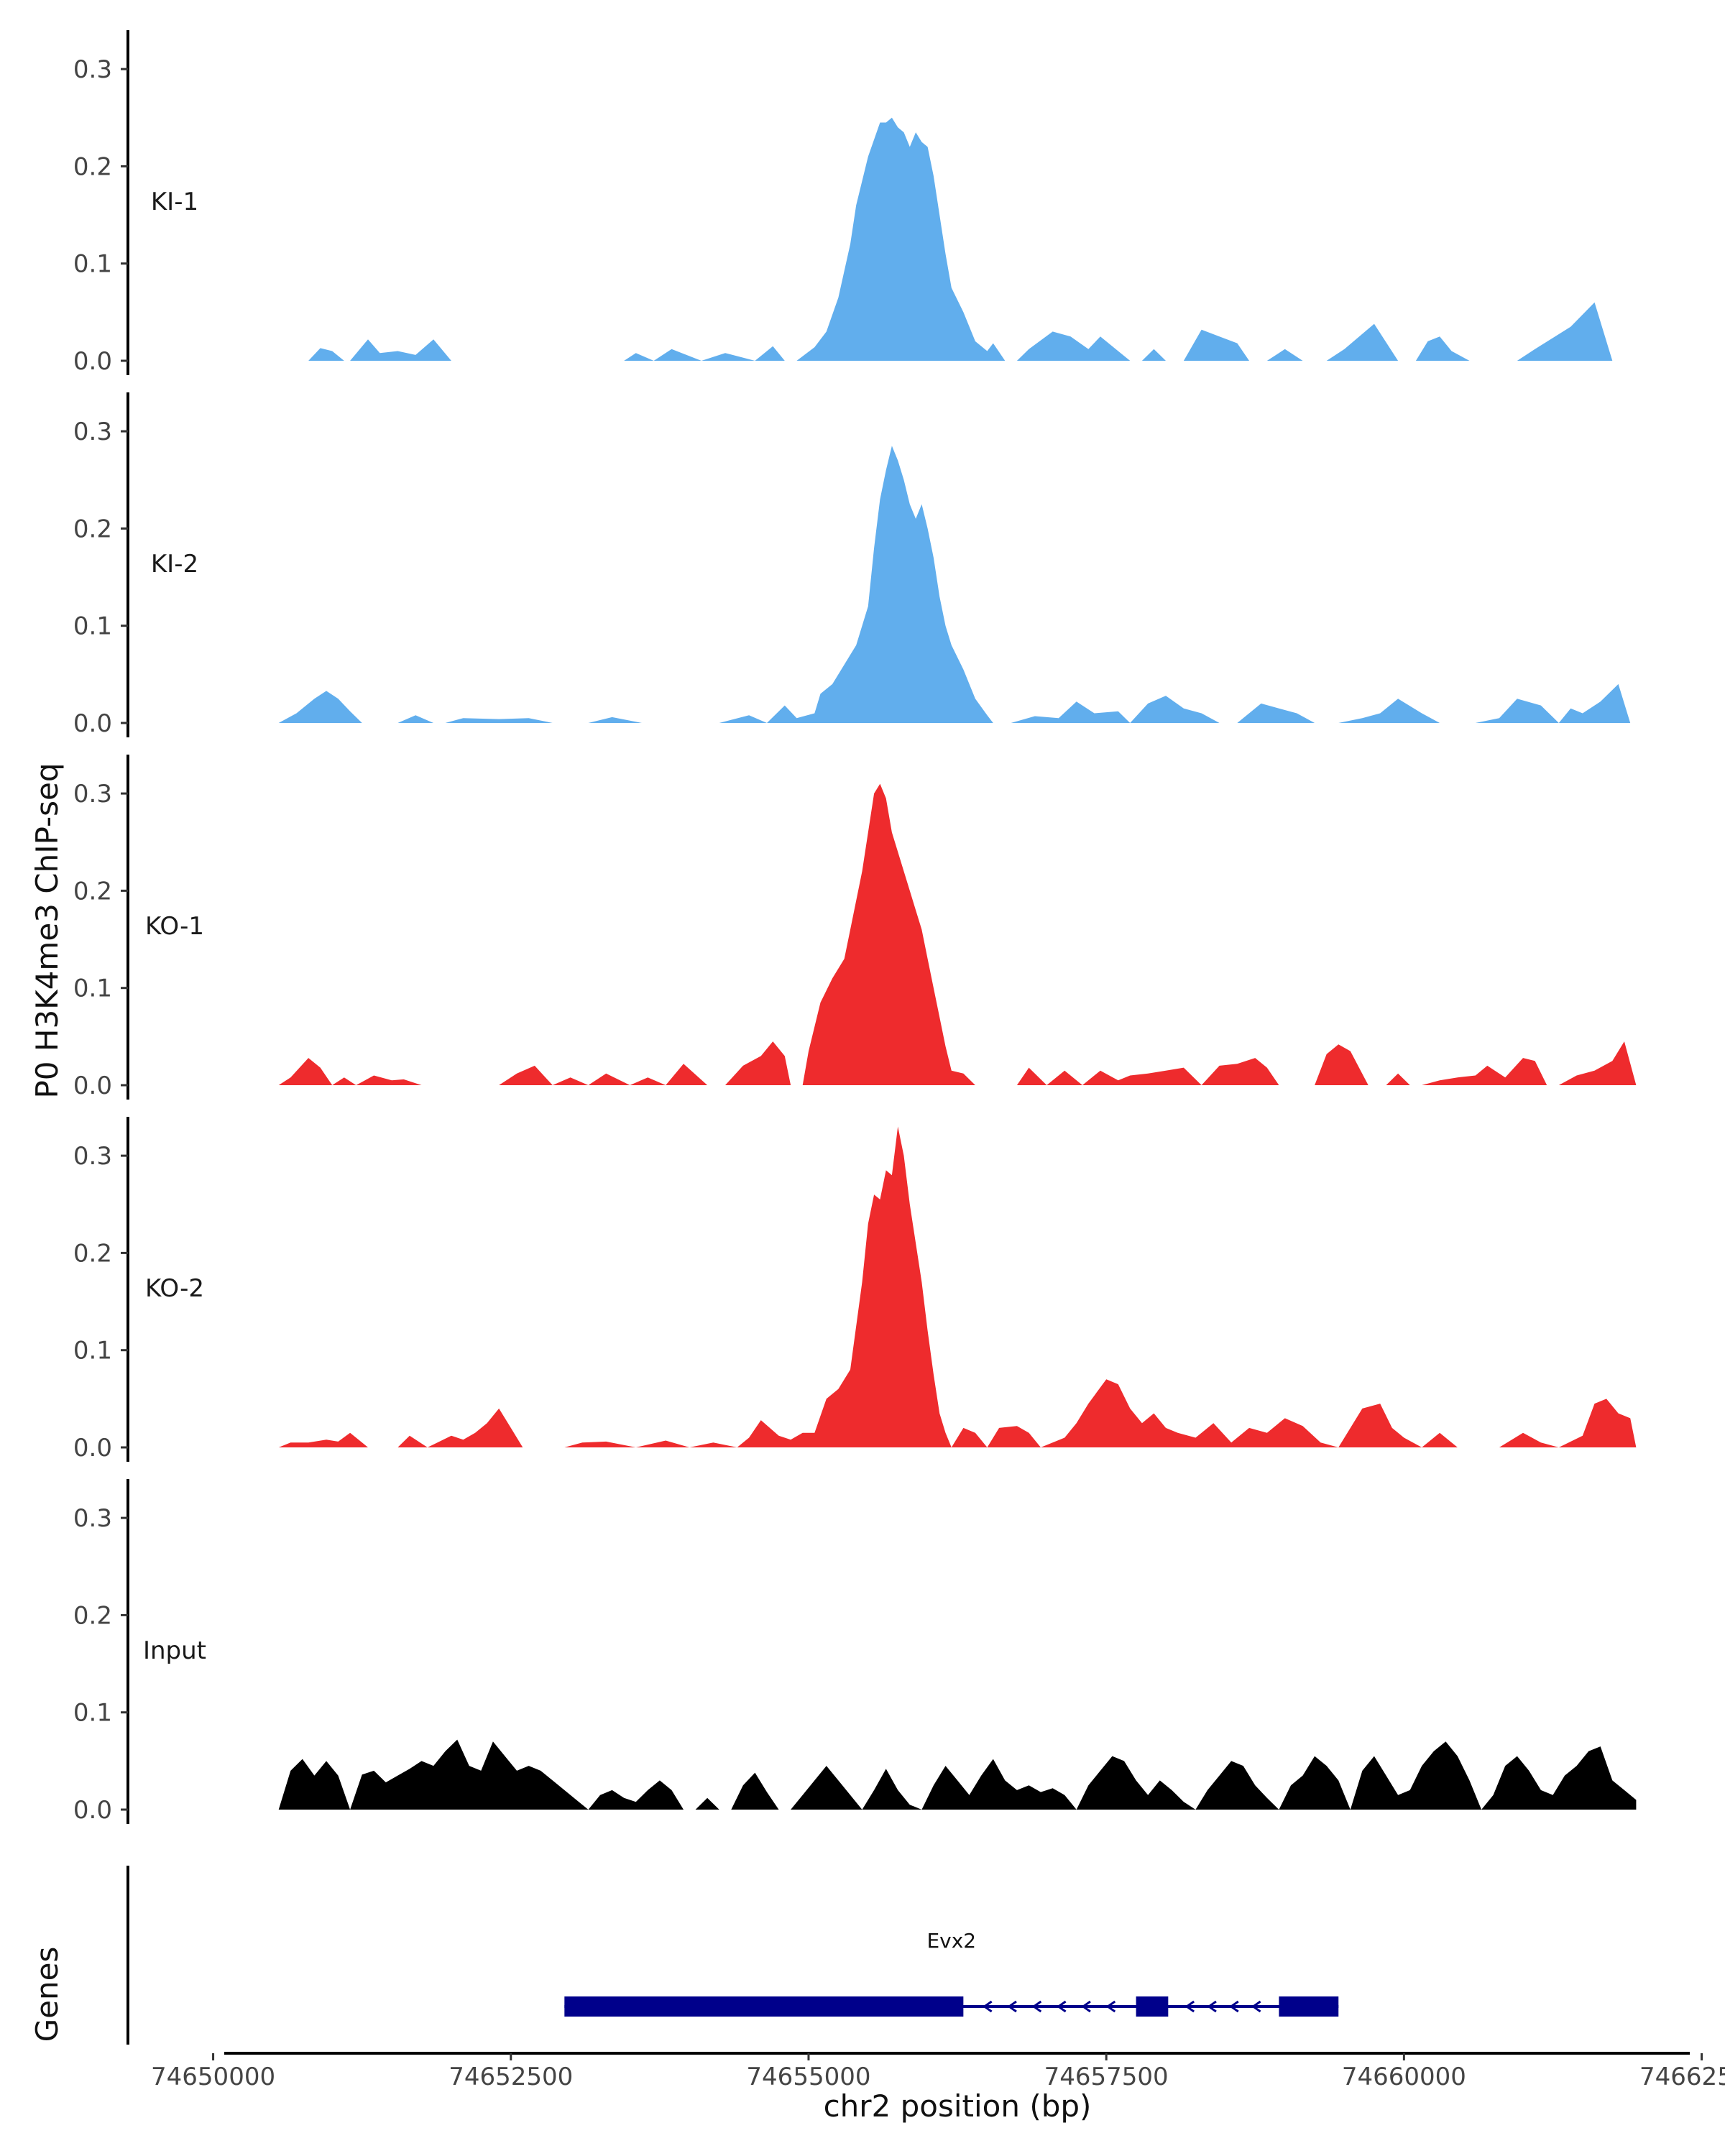 This screenshot has height=2156, width=1725. What do you see at coordinates (47, 931) in the screenshot?
I see `y-axis-title: P0 H3K4me3 ChIP-seq` at bounding box center [47, 931].